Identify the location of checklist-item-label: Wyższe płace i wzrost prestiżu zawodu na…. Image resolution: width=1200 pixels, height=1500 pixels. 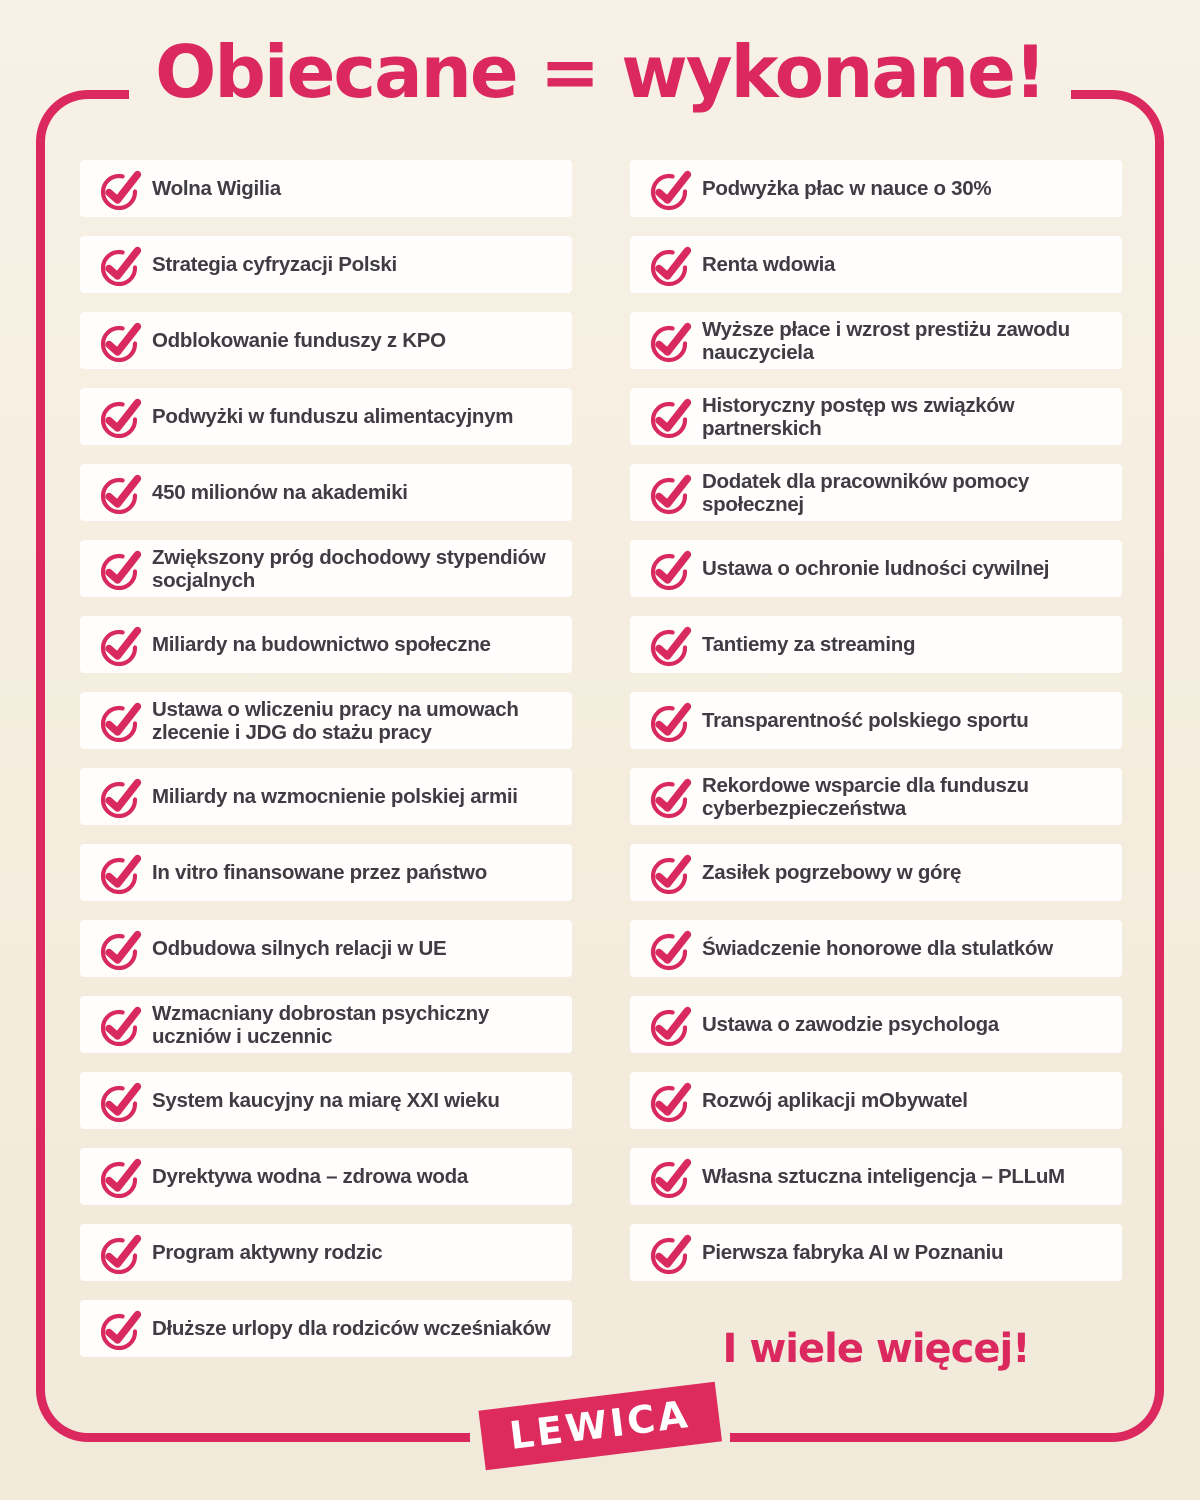
(886, 340).